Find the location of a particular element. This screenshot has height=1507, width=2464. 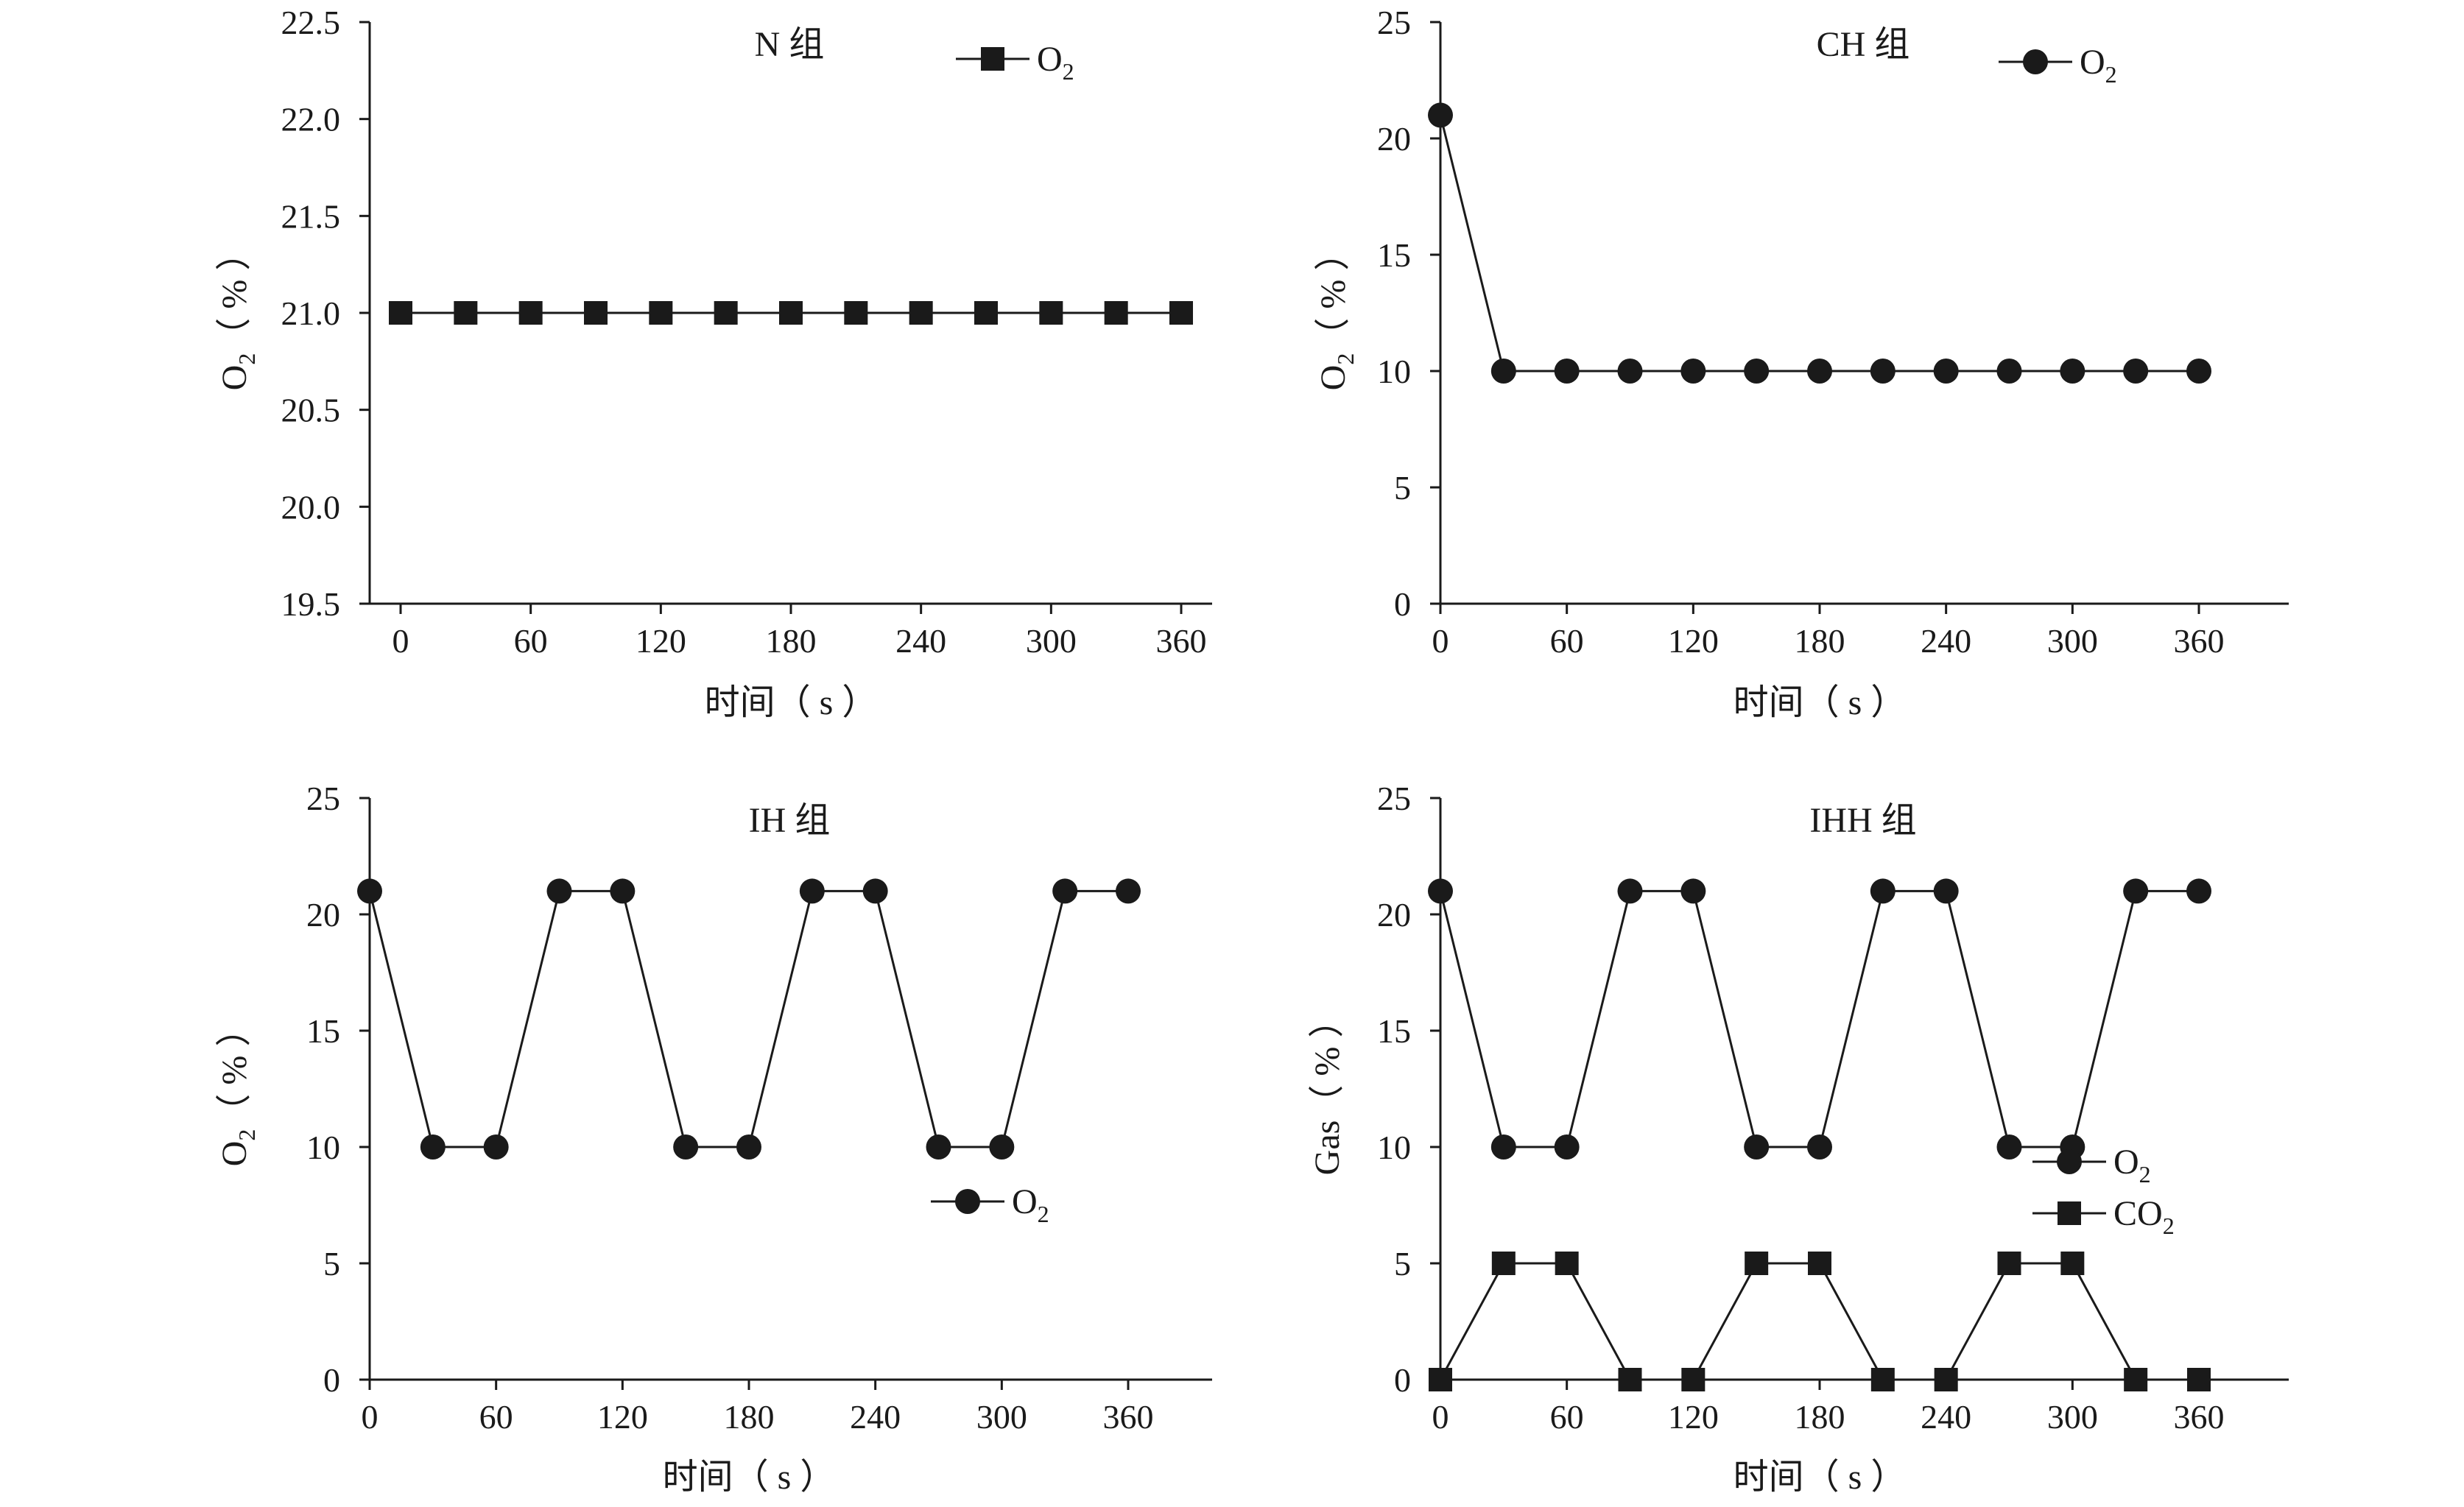

y-axis-label: Gas（ % ） is located at coordinates (1327, 1089).